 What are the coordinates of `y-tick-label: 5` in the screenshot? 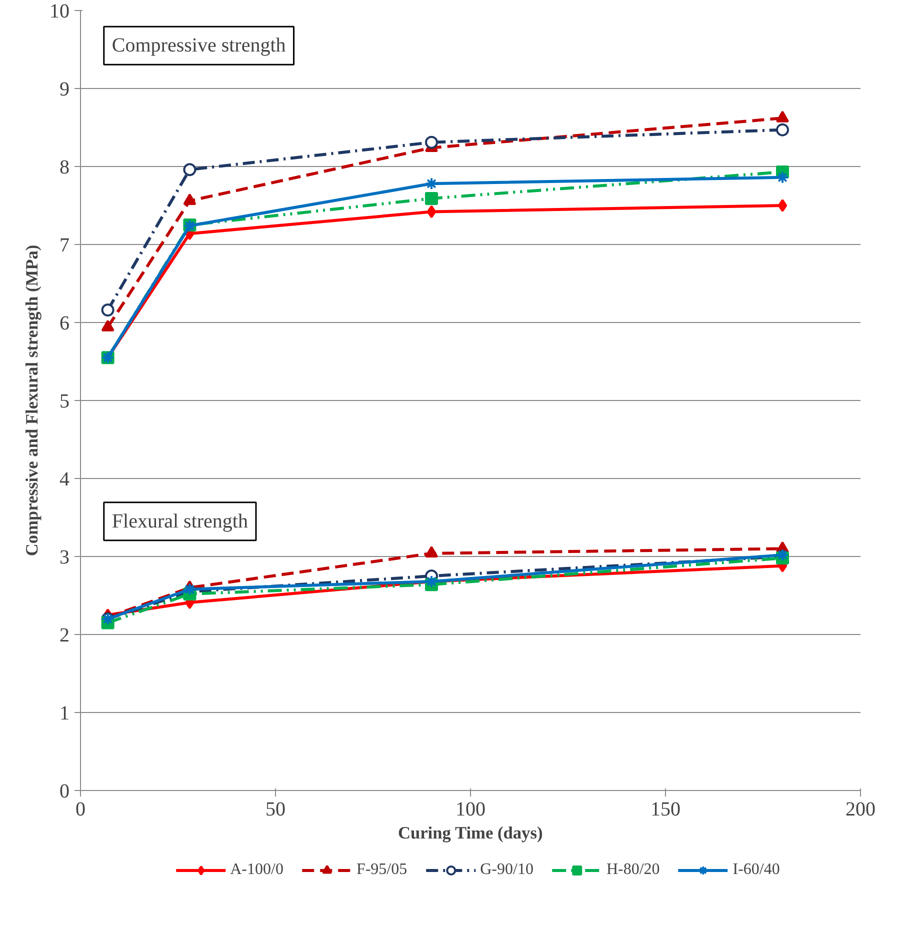 It's located at (65, 401).